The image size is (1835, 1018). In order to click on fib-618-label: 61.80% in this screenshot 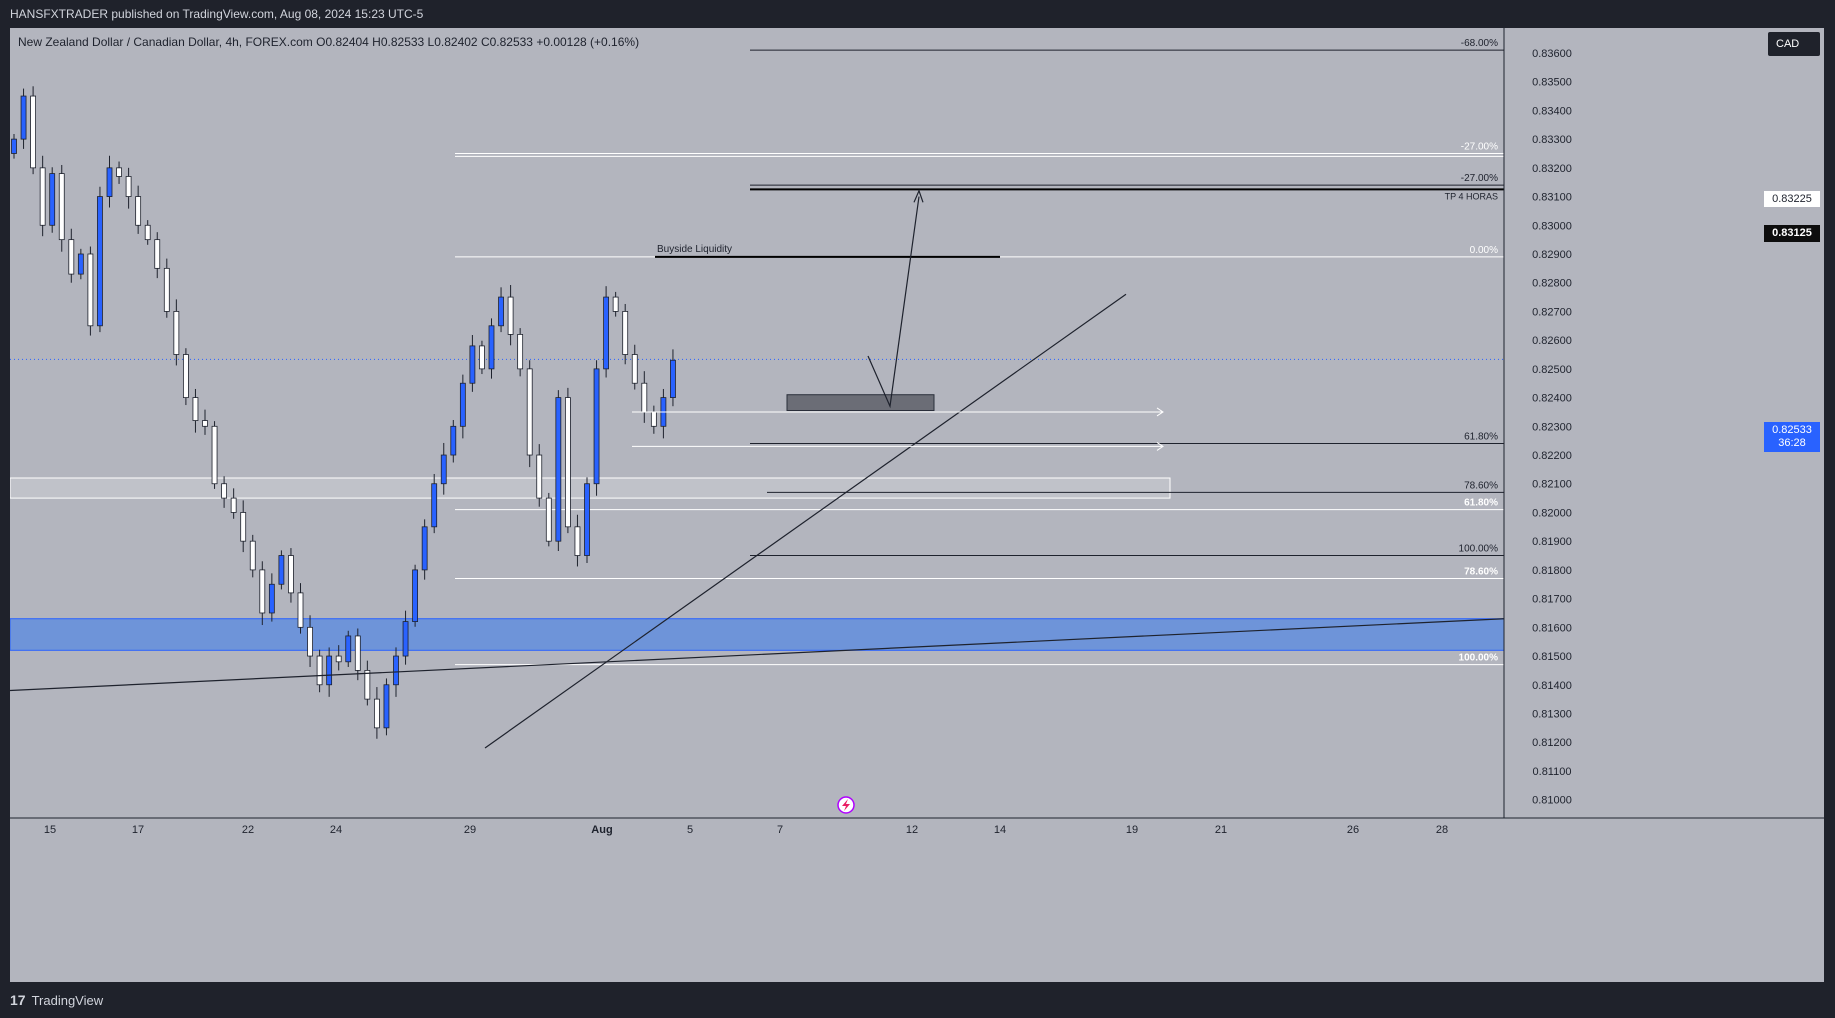, I will do `click(1481, 437)`.